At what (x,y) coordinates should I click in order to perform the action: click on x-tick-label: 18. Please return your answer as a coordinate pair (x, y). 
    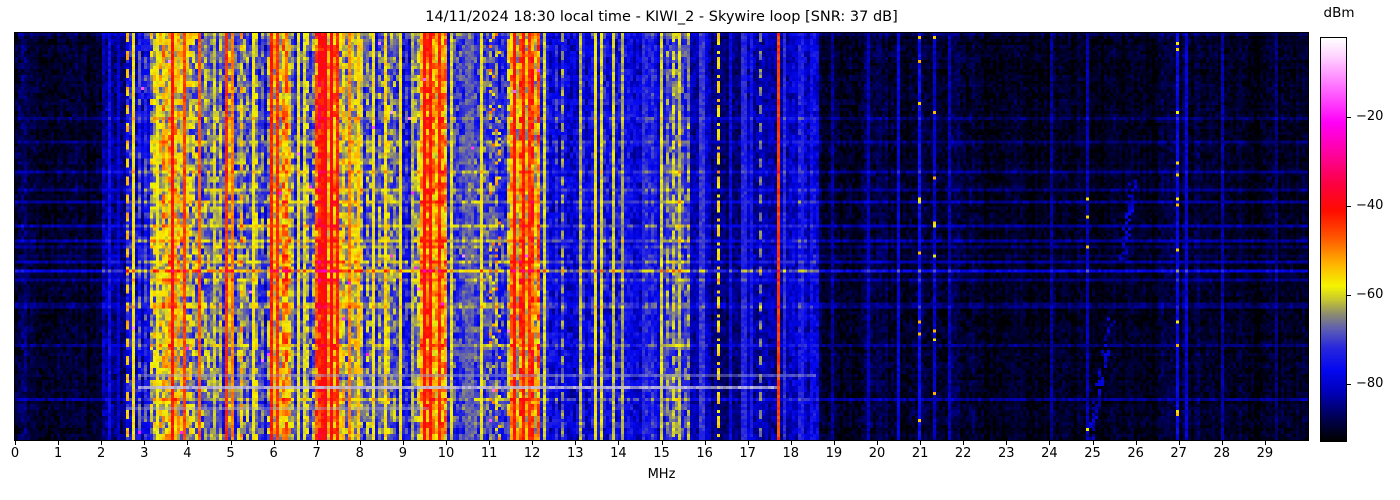
    Looking at the image, I should click on (791, 453).